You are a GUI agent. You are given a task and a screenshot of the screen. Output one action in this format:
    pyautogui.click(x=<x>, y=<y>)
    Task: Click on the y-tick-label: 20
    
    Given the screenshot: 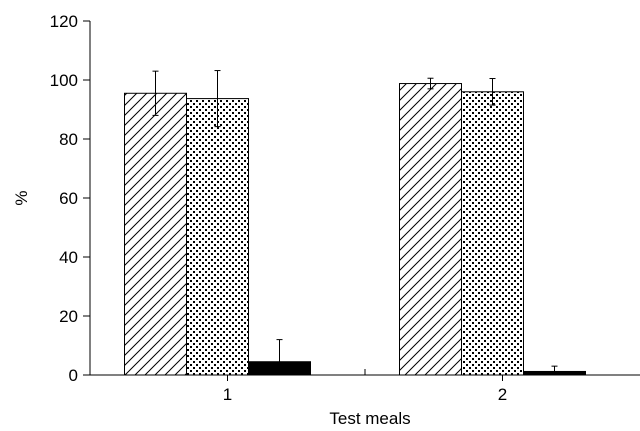 What is the action you would take?
    pyautogui.click(x=68, y=316)
    